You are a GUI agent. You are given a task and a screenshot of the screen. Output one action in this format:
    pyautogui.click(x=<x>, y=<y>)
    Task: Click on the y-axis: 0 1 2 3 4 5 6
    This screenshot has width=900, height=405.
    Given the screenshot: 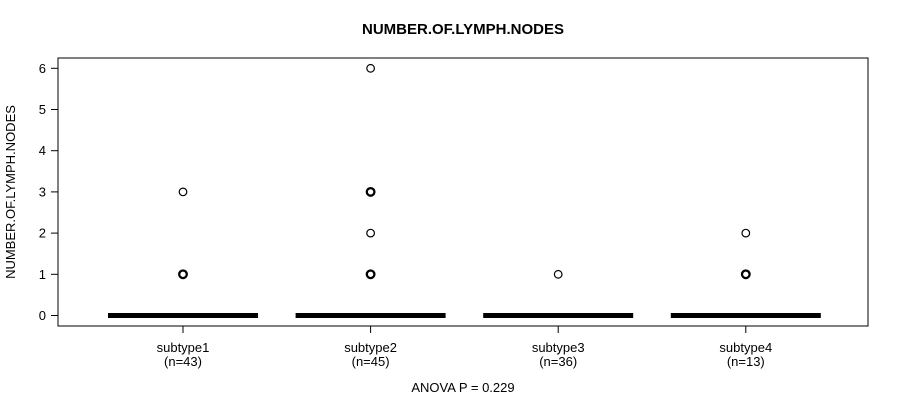 What is the action you would take?
    pyautogui.click(x=48, y=192)
    